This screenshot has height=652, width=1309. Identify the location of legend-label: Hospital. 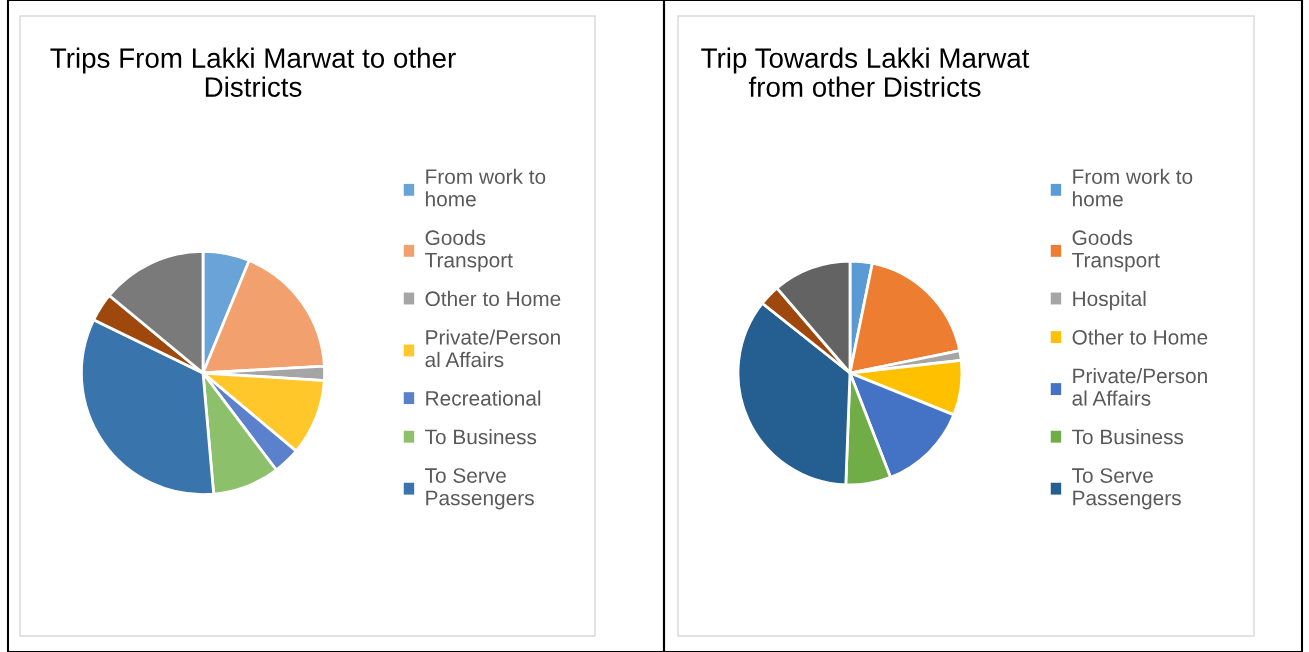
(1109, 300).